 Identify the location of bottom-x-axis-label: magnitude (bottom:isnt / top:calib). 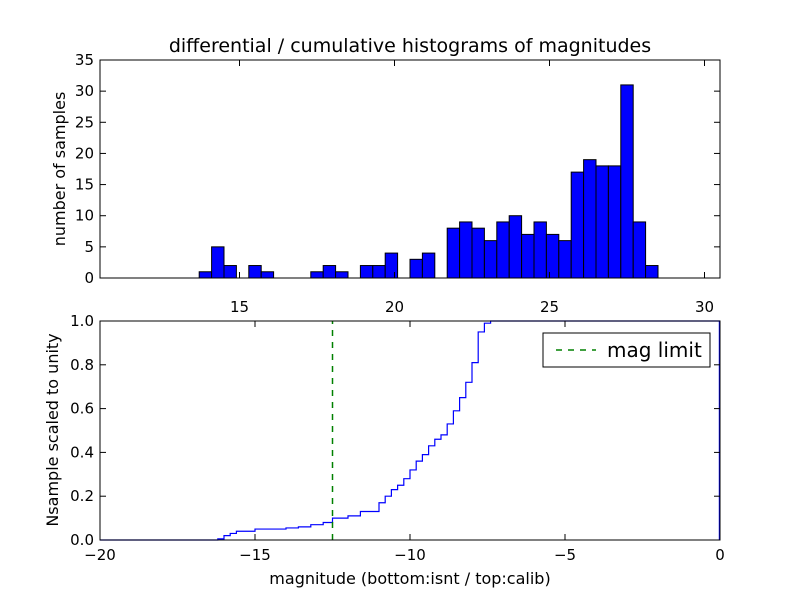
(409, 578).